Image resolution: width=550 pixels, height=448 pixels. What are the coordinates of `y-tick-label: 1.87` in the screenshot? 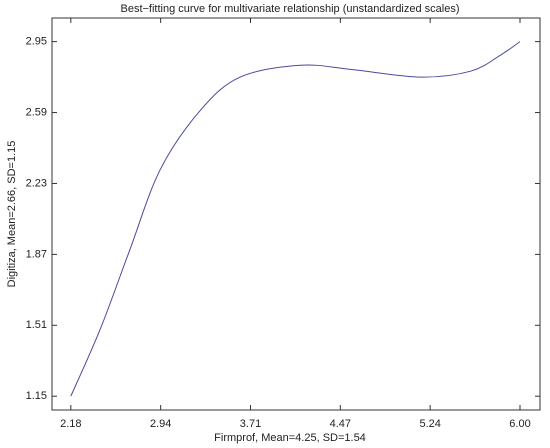 It's located at (36, 254).